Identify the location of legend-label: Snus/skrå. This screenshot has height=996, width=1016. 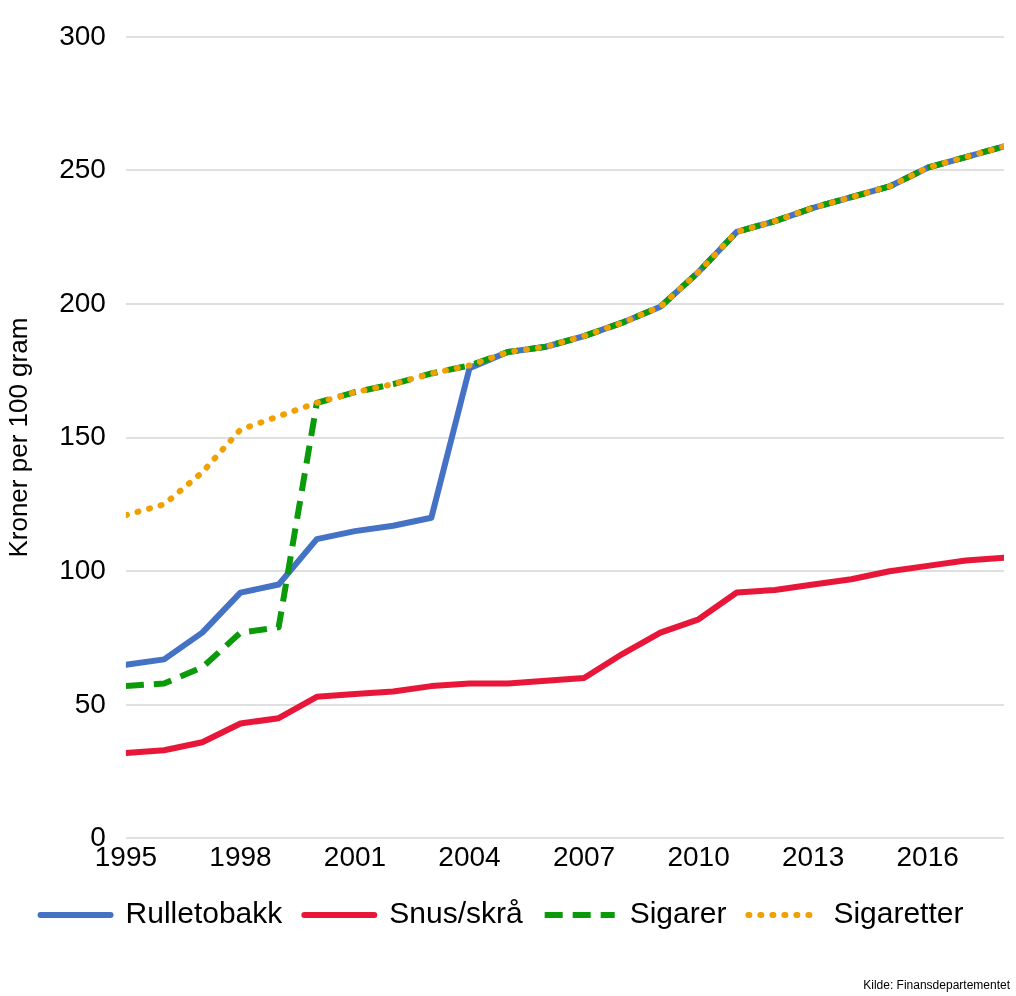
(456, 913).